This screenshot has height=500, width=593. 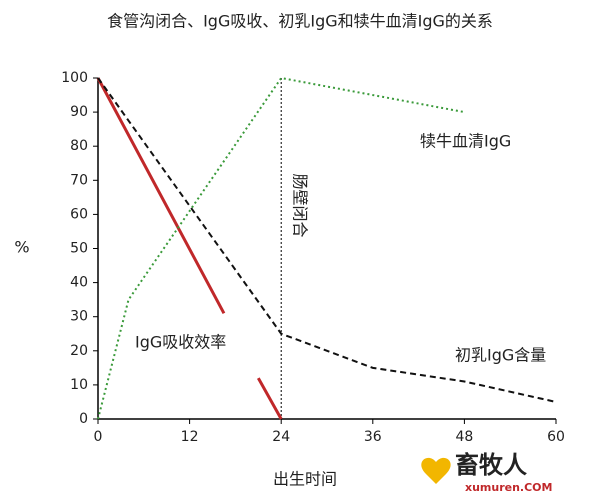 I want to click on y-tick-label: 90, so click(x=79, y=112).